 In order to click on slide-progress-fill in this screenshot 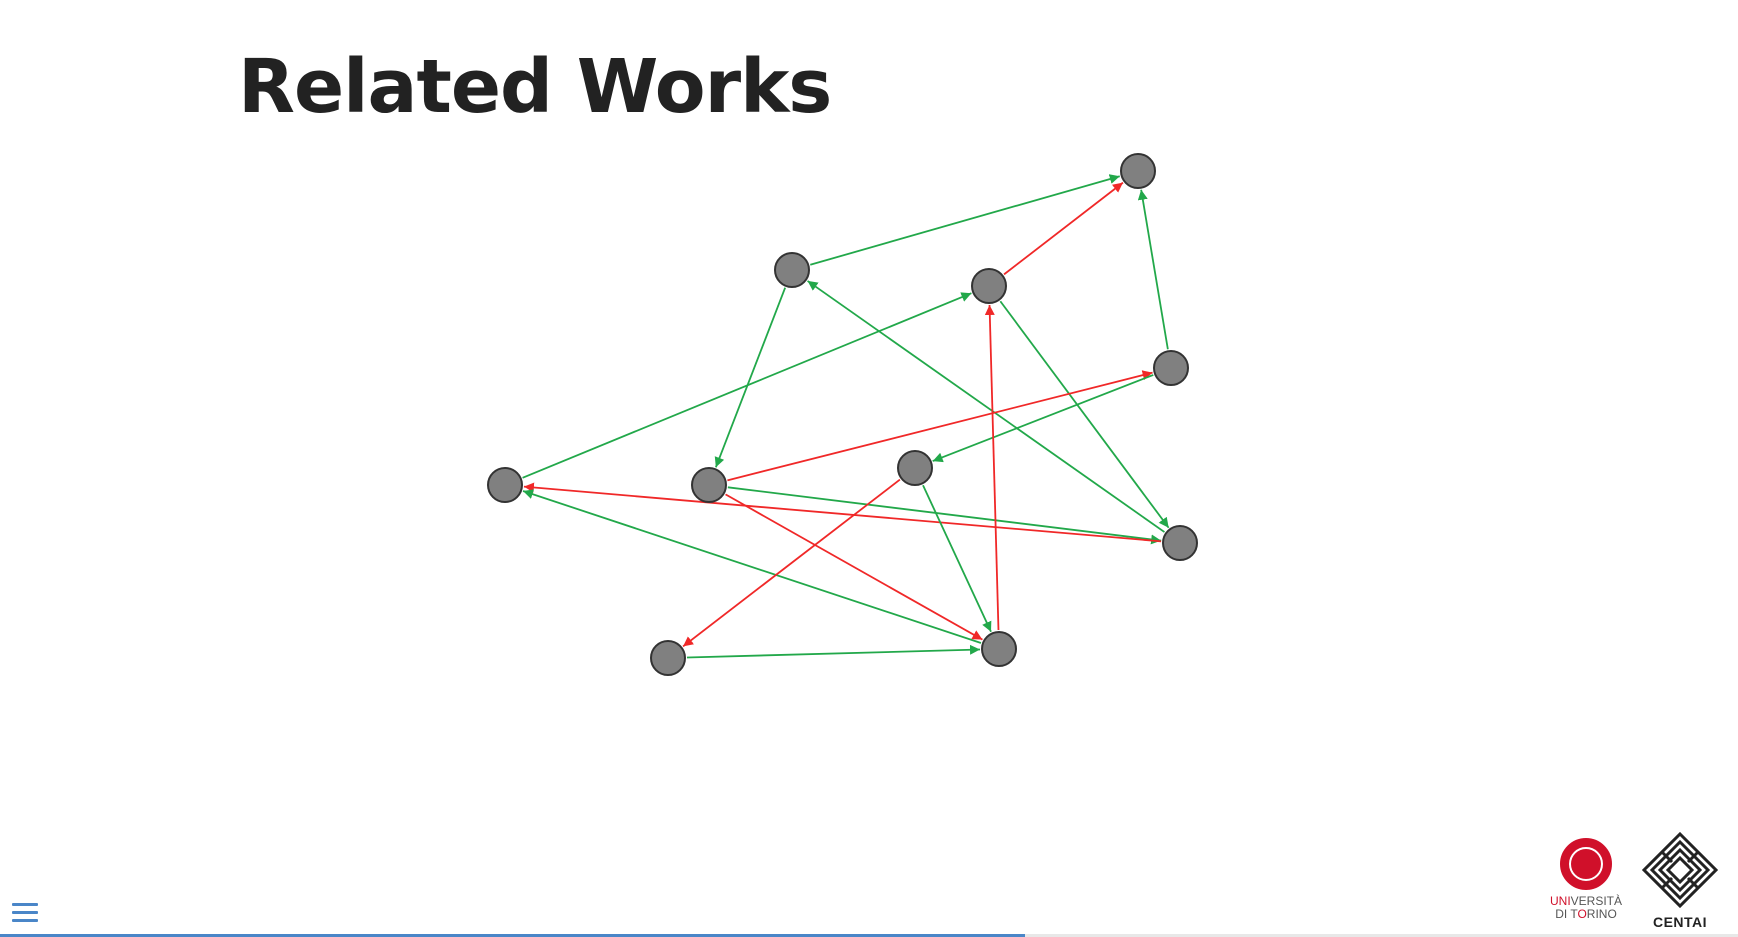, I will do `click(513, 935)`.